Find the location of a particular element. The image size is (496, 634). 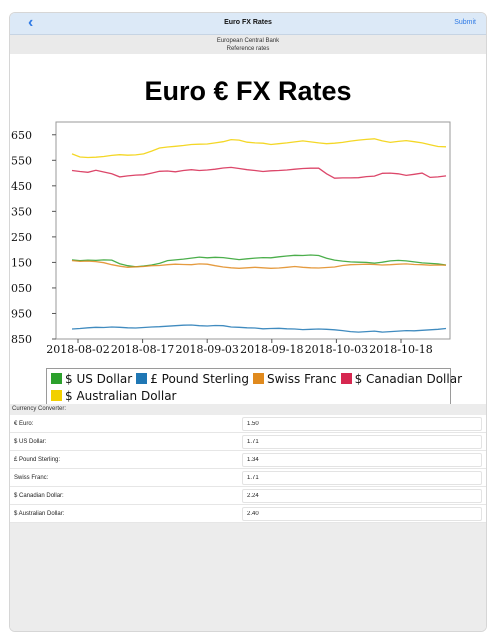

y-tick-label: 1.150 is located at coordinates (21, 262).